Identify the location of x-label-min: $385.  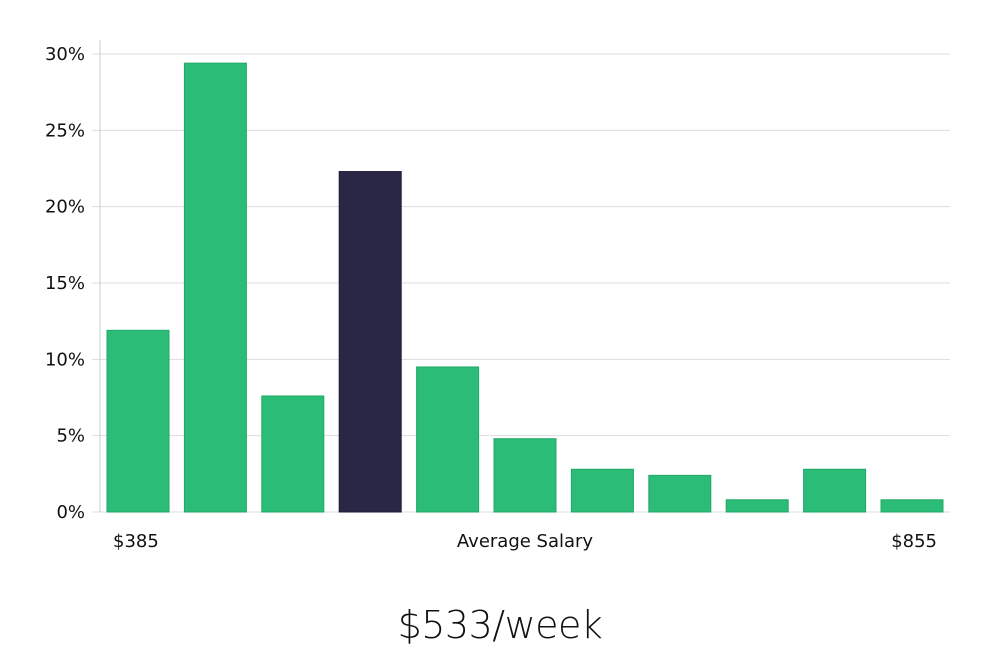
(136, 541).